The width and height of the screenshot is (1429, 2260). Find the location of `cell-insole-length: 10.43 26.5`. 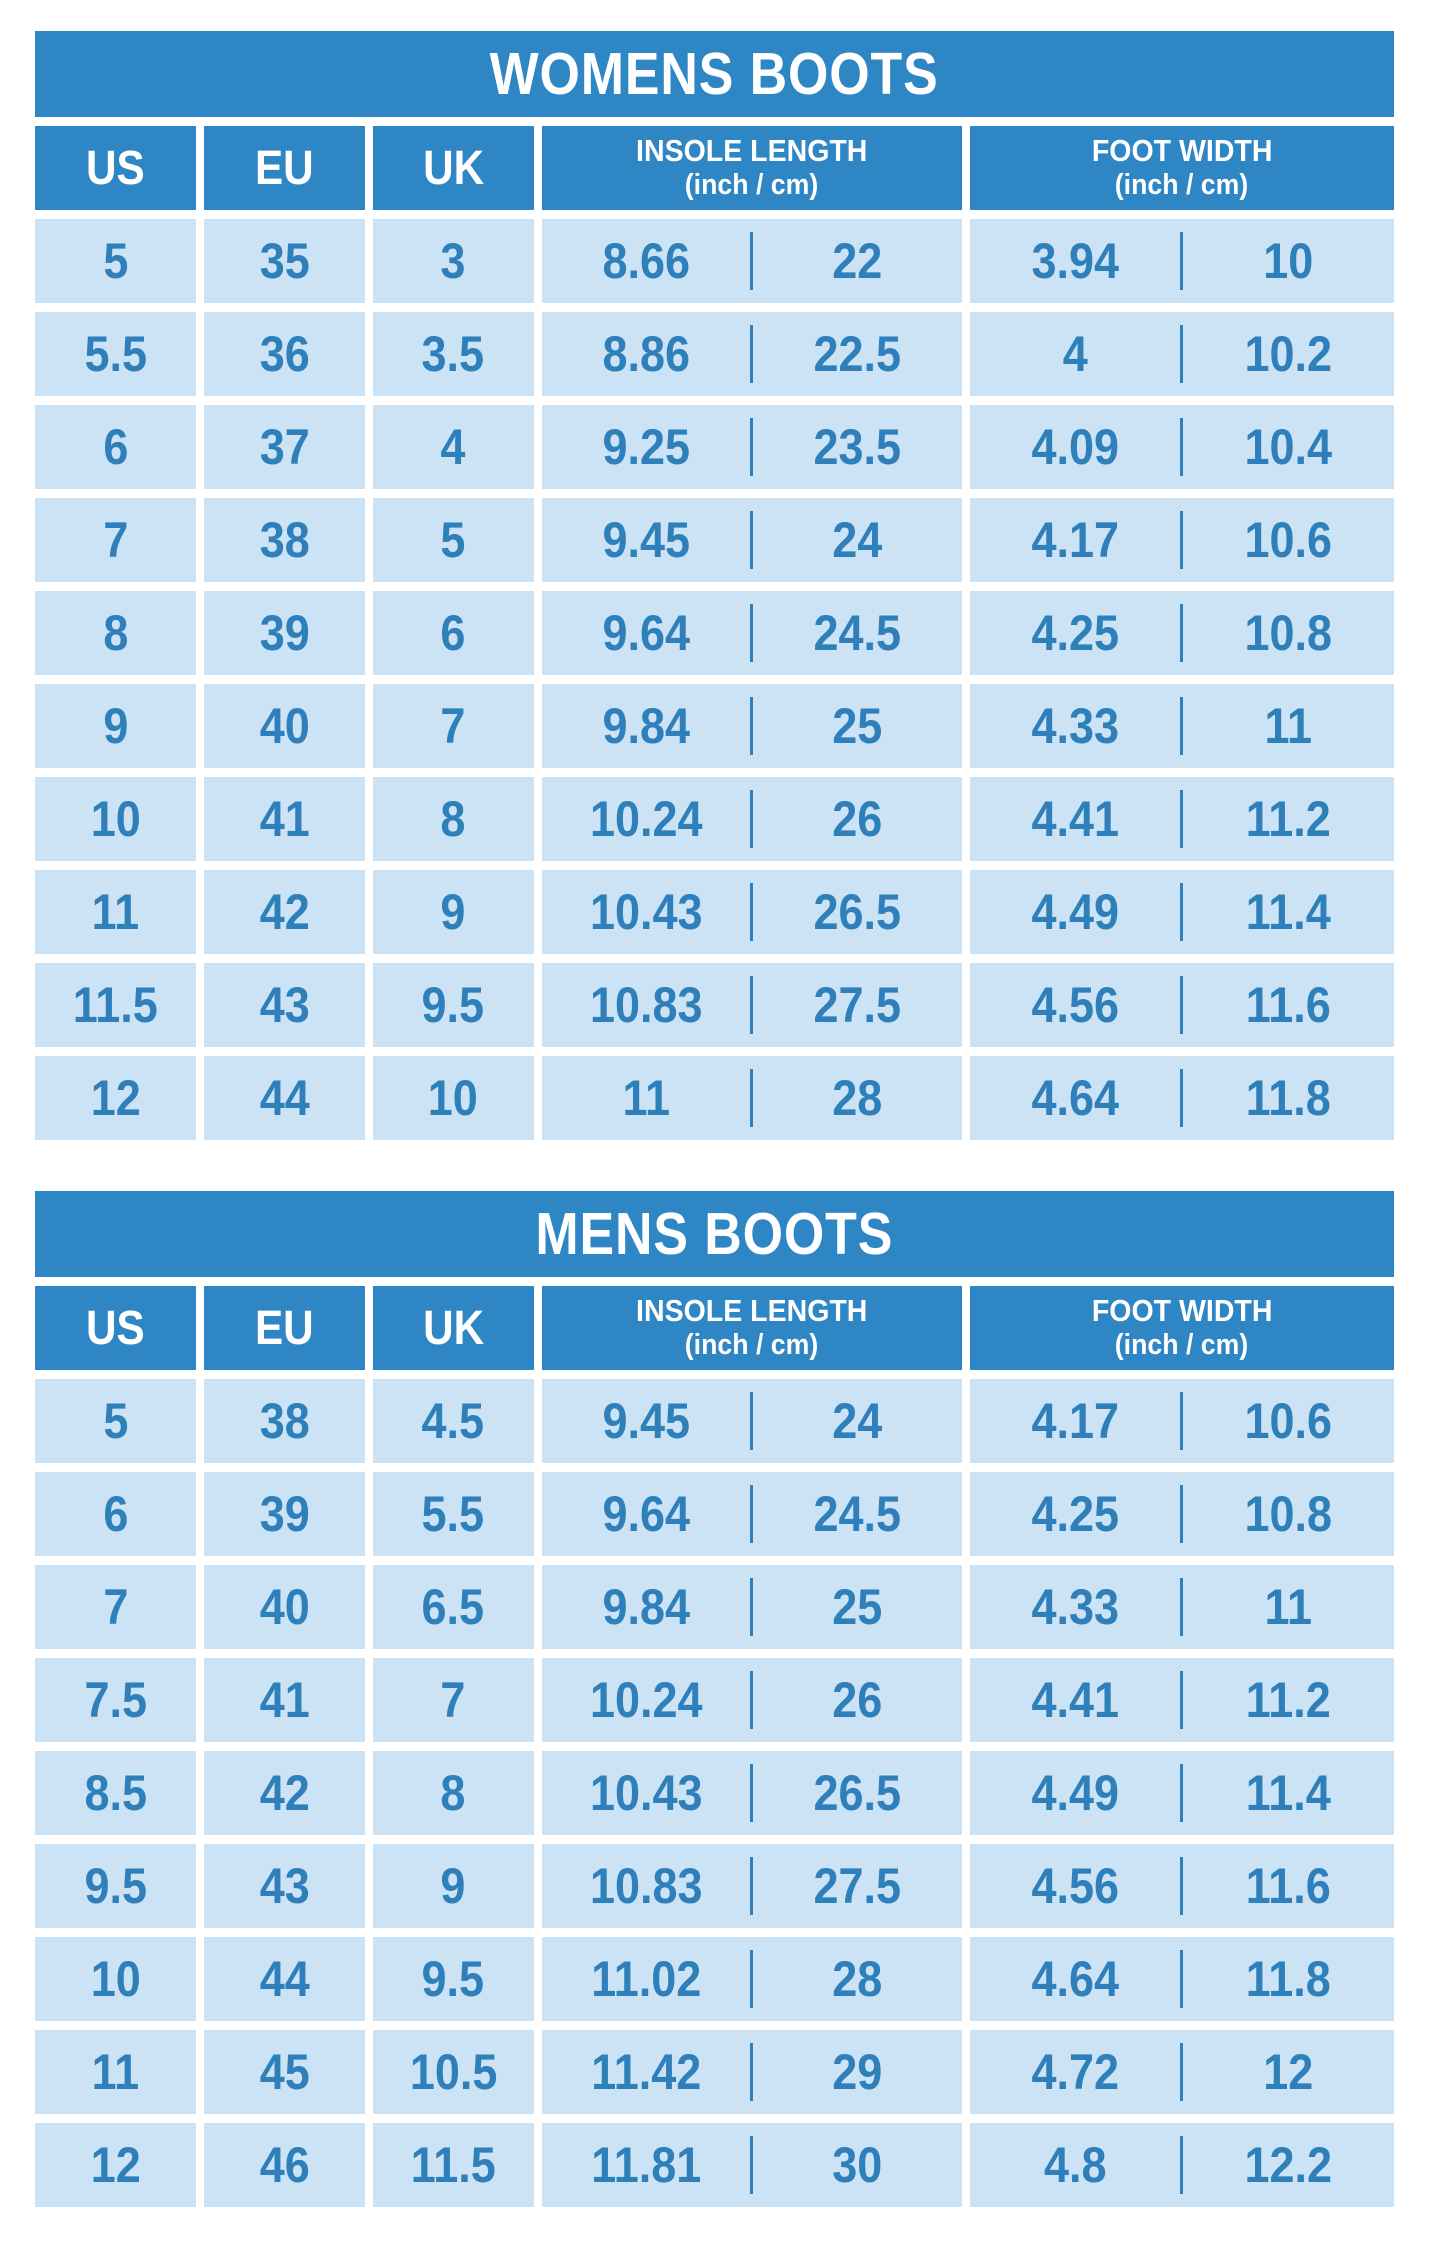

cell-insole-length: 10.43 26.5 is located at coordinates (751, 1793).